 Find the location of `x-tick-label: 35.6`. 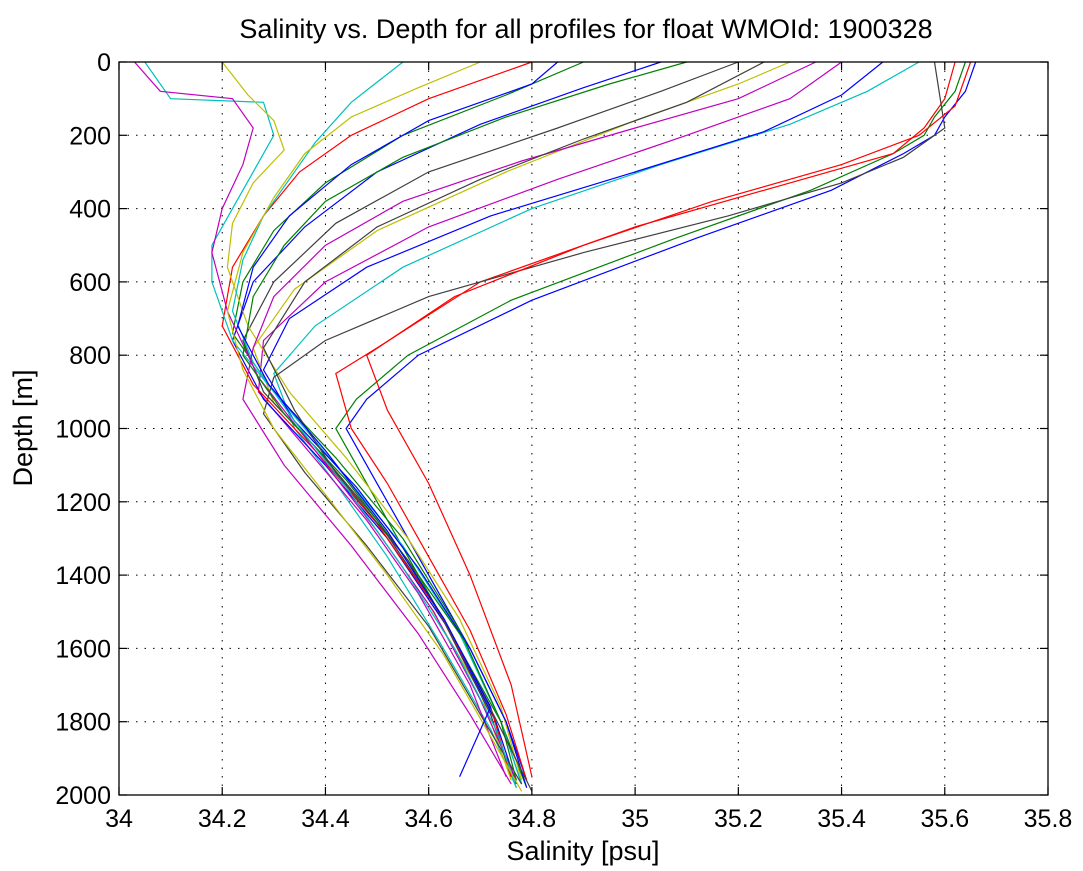

x-tick-label: 35.6 is located at coordinates (944, 819).